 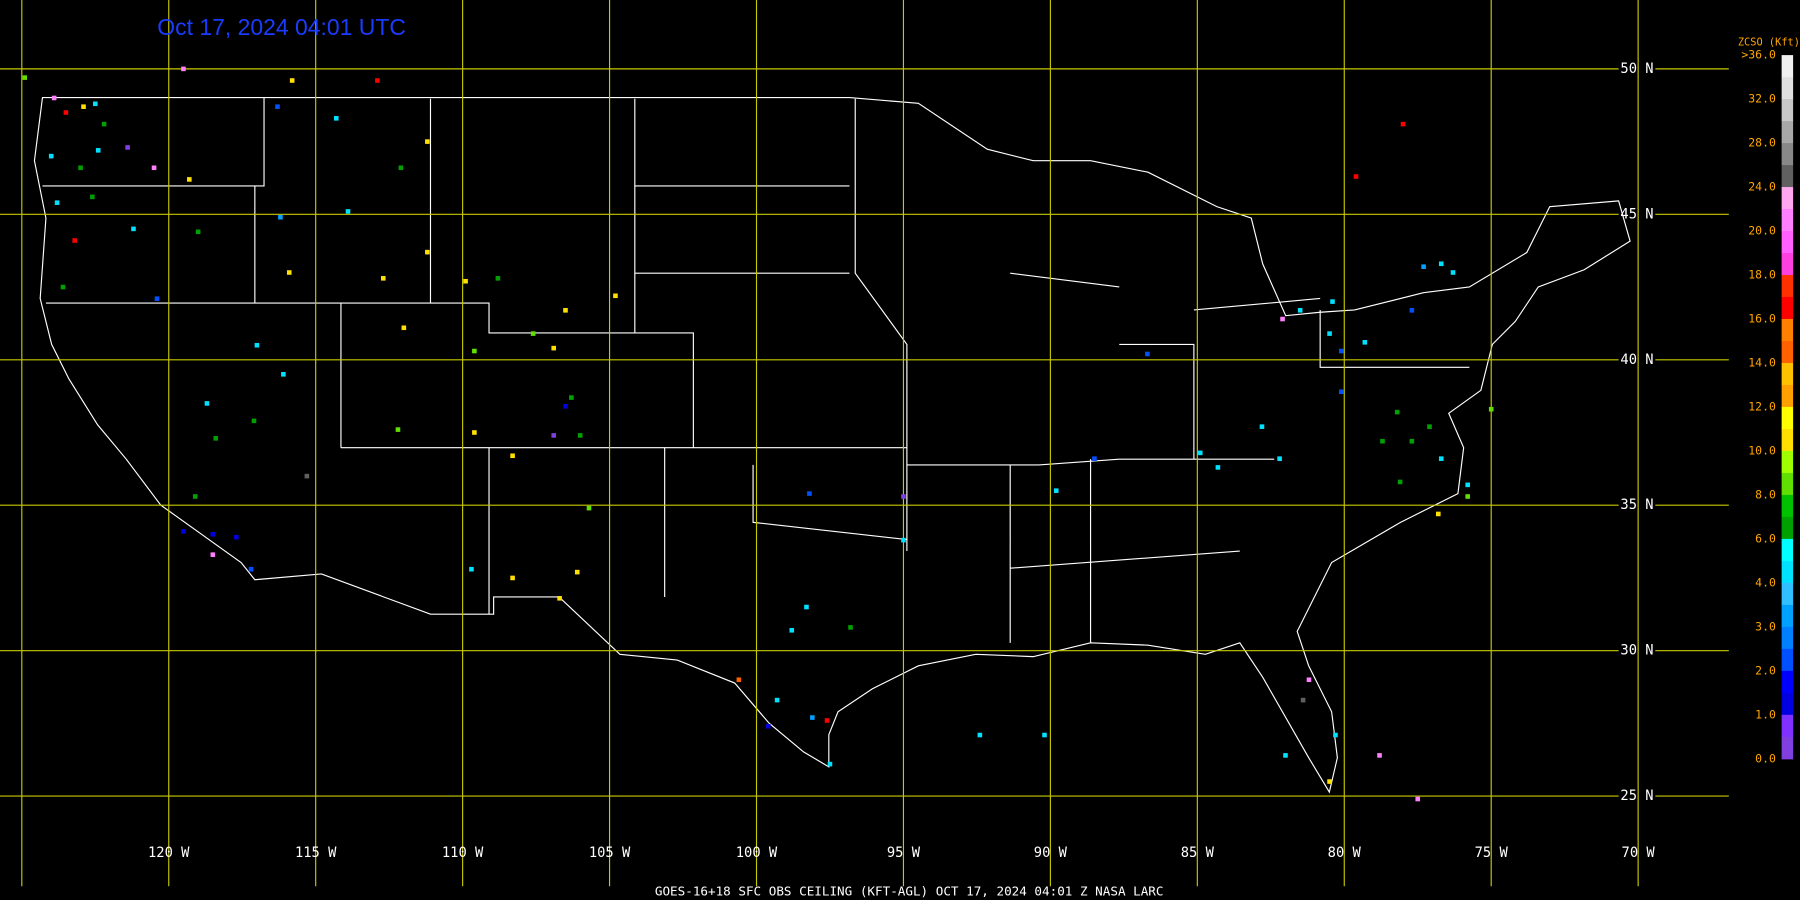 What do you see at coordinates (1765, 582) in the screenshot?
I see `colorbar-label: 4.0` at bounding box center [1765, 582].